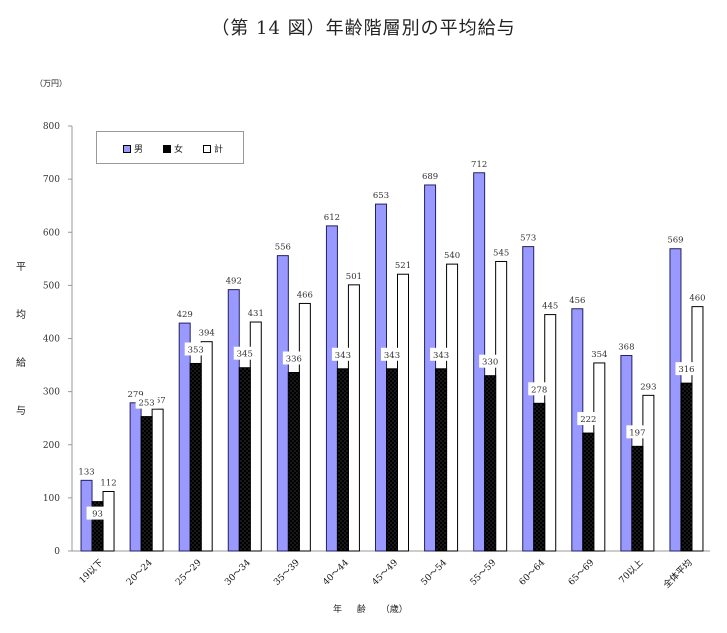 Image resolution: width=727 pixels, height=633 pixels. Describe the element at coordinates (599, 355) in the screenshot. I see `value-label: 354` at that location.